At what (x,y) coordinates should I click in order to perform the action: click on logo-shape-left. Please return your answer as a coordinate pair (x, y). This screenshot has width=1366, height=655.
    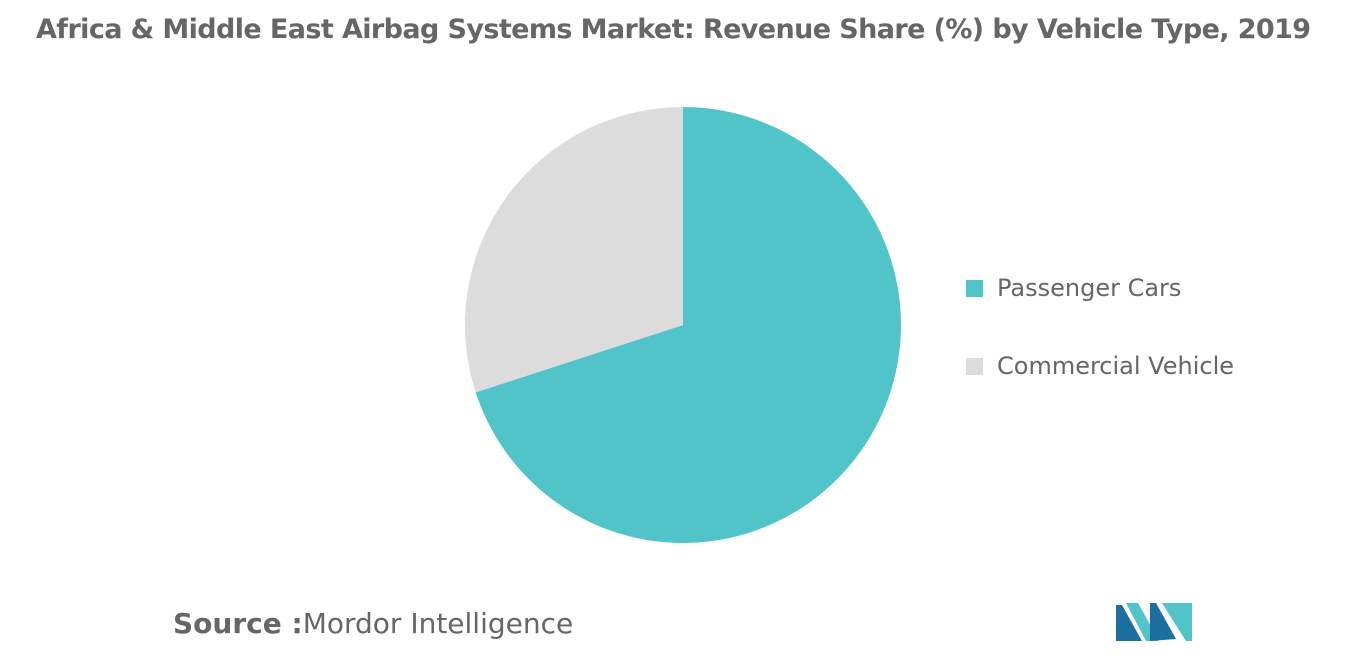
    Looking at the image, I should click on (1129, 623).